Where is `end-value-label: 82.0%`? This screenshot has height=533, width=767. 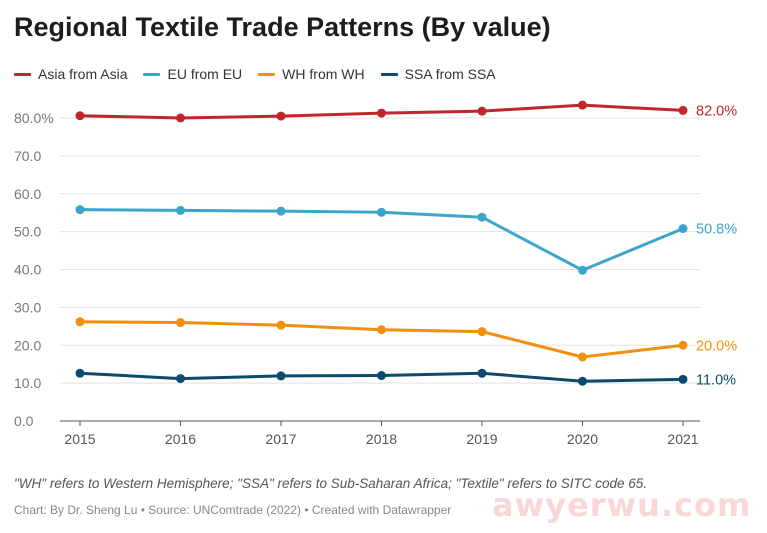
end-value-label: 82.0% is located at coordinates (716, 111).